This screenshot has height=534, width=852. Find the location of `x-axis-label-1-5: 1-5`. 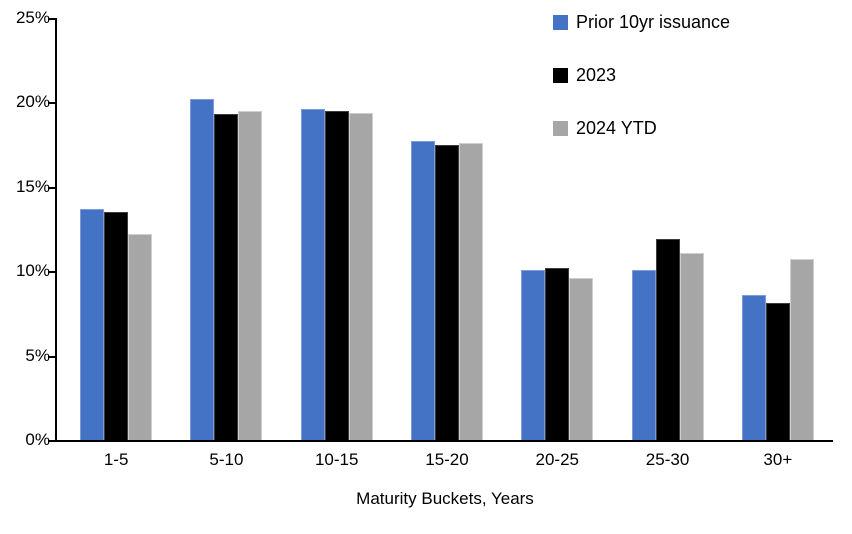

x-axis-label-1-5: 1-5 is located at coordinates (116, 459).